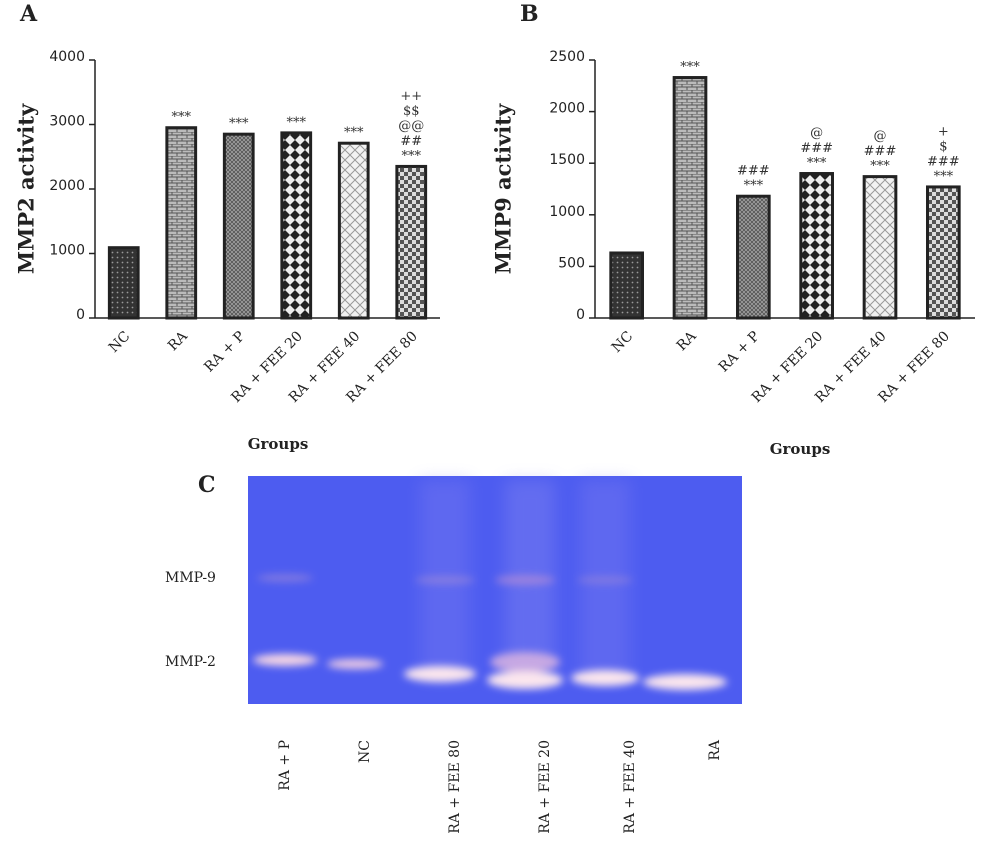 The height and width of the screenshot is (843, 1000). What do you see at coordinates (455, 787) in the screenshot?
I see `lane-label: RA + FEE 80` at bounding box center [455, 787].